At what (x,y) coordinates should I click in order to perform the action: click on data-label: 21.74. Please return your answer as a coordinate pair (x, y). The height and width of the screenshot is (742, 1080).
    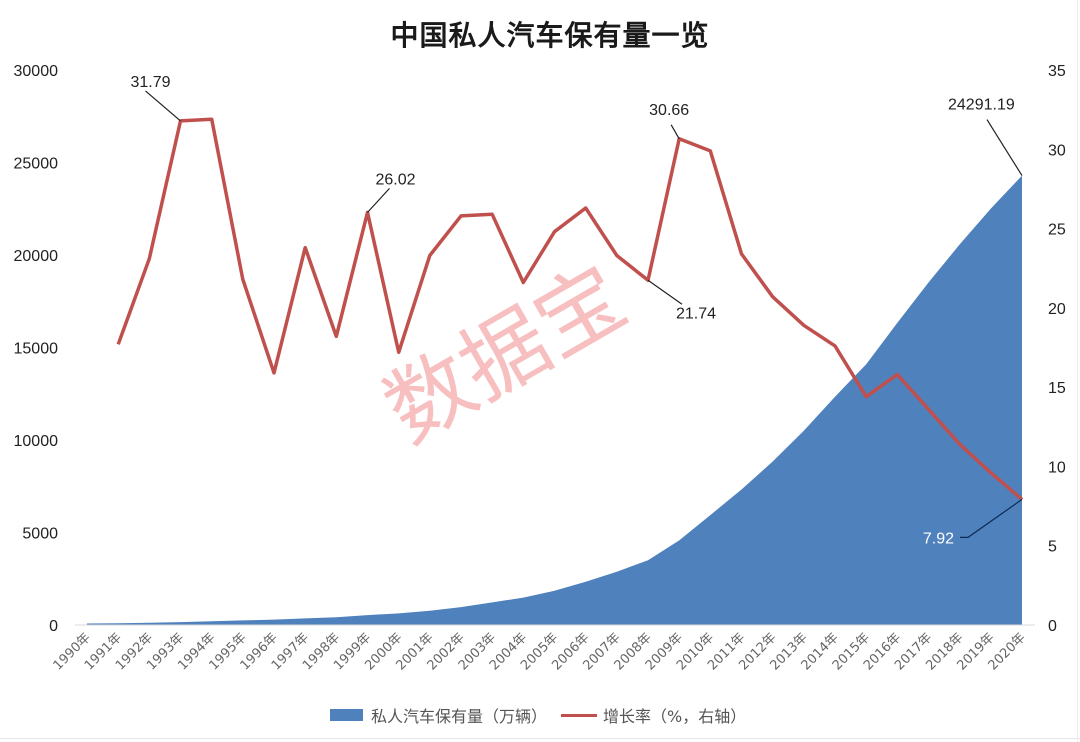
    Looking at the image, I should click on (696, 313).